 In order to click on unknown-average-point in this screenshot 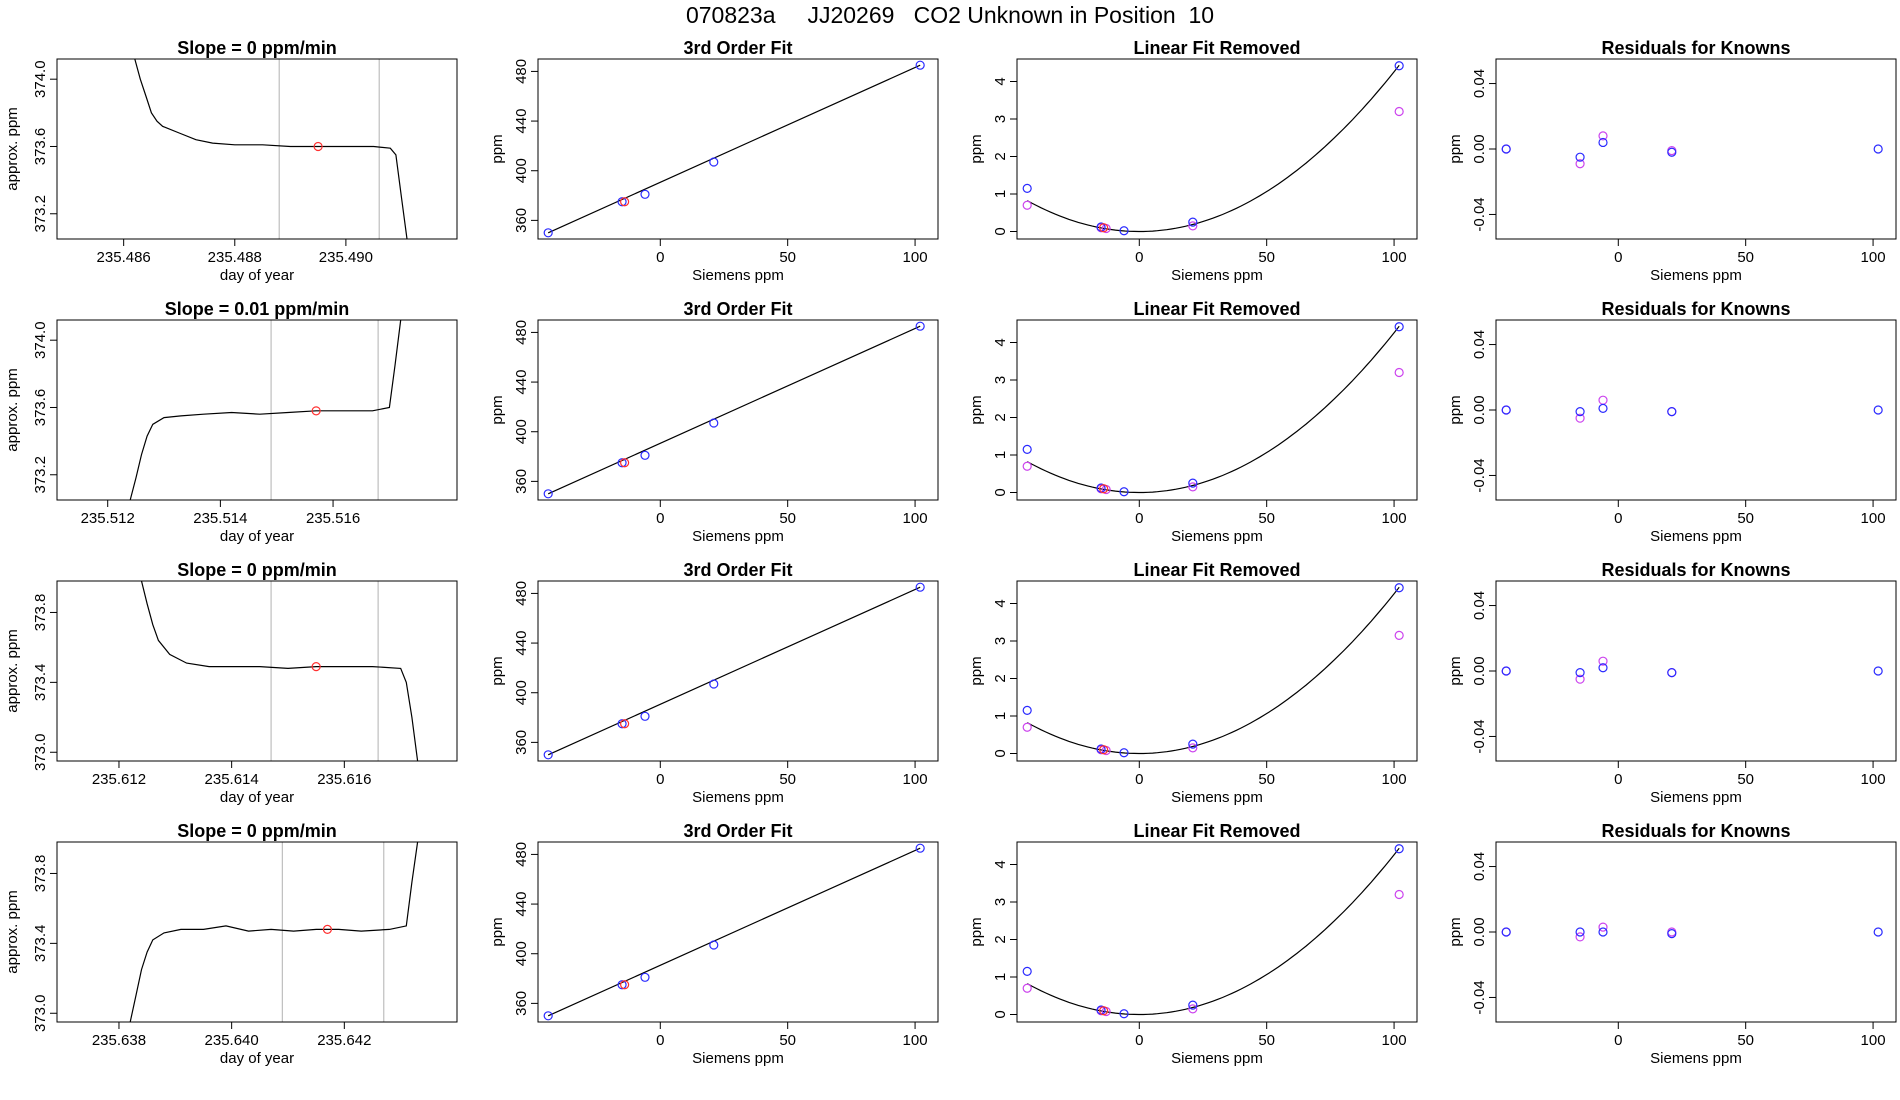, I will do `click(318, 146)`.